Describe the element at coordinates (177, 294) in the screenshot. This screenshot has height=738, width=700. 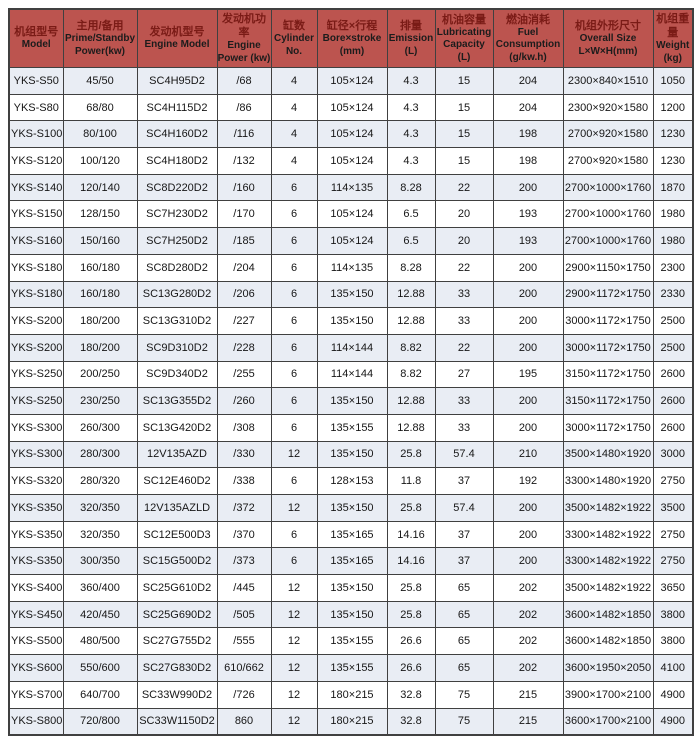
I see `cell-engine-model: SC13G280D2` at that location.